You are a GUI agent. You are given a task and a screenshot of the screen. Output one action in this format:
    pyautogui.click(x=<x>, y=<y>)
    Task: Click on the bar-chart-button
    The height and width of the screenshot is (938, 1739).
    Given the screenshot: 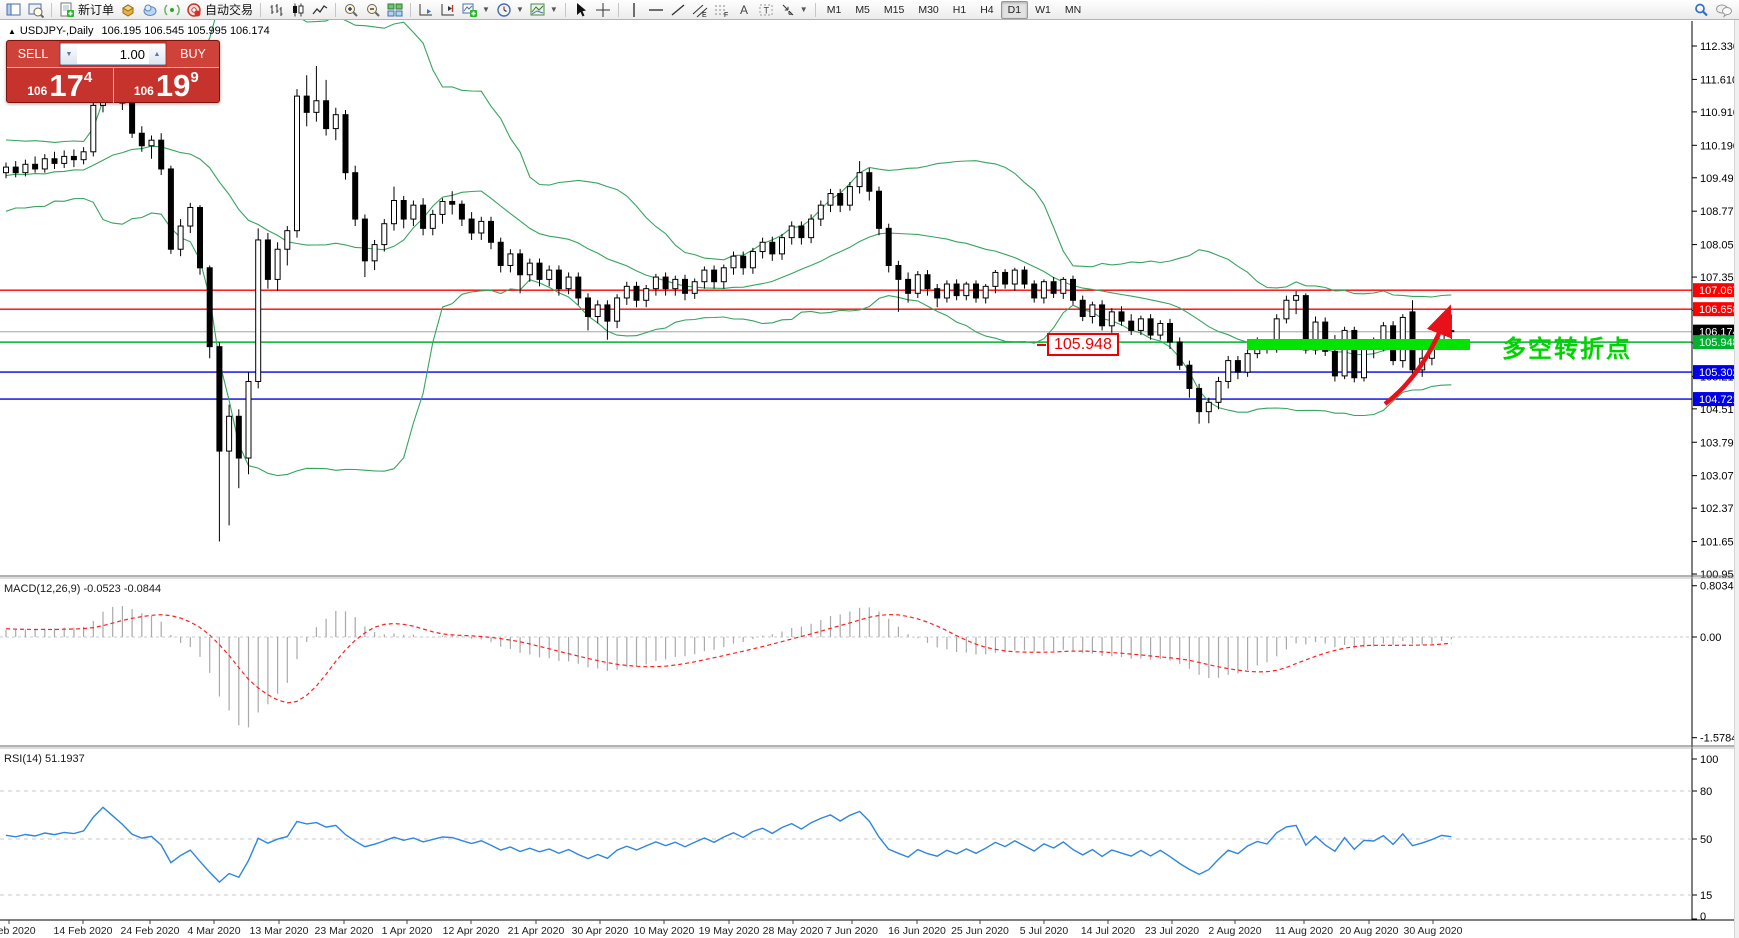 What is the action you would take?
    pyautogui.click(x=276, y=10)
    